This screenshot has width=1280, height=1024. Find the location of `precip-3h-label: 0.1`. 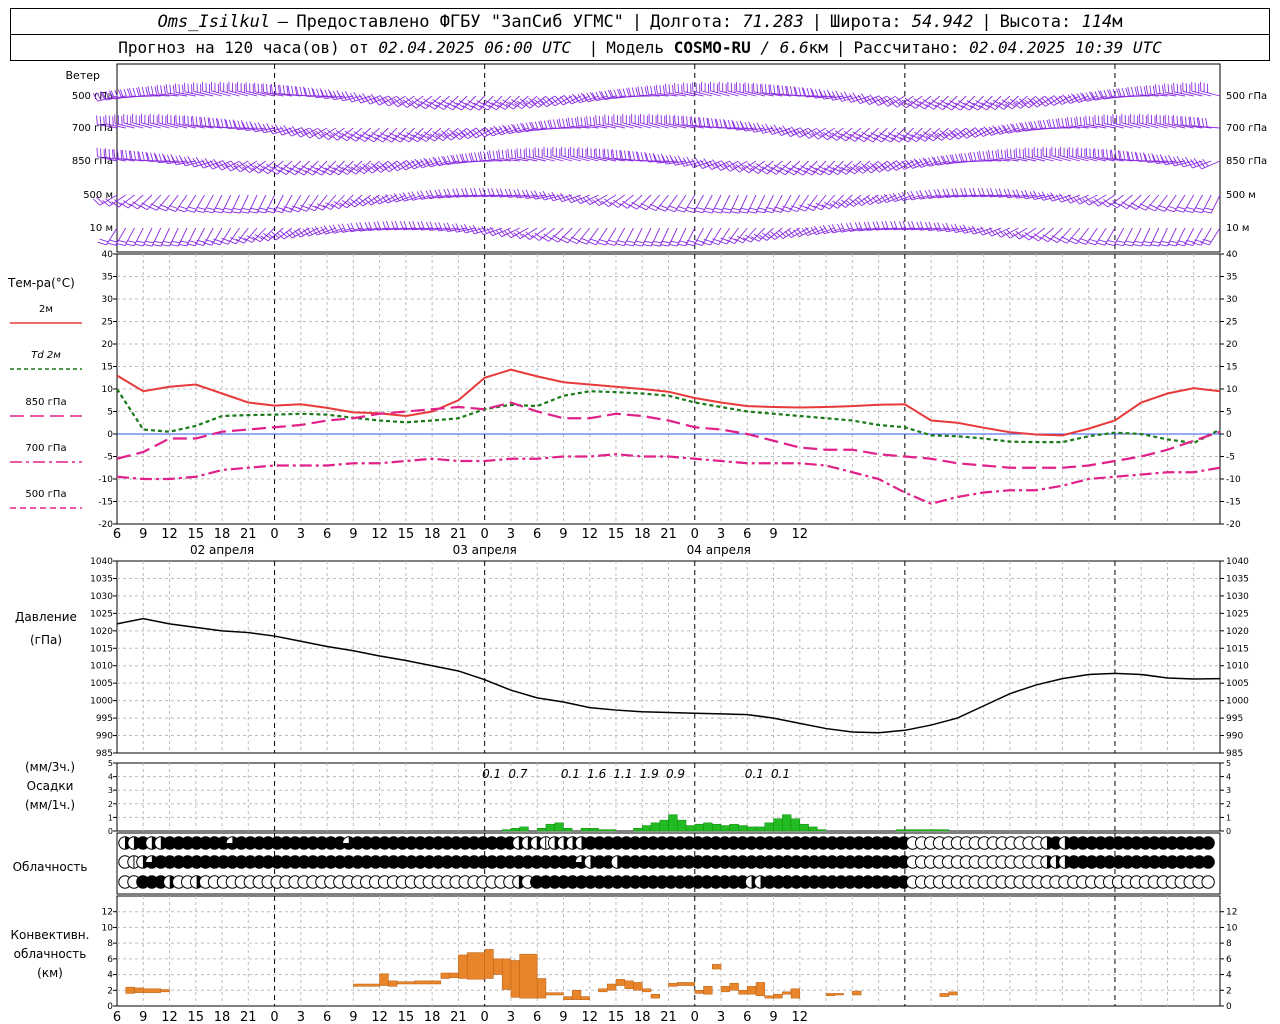

precip-3h-label: 0.1 is located at coordinates (491, 774).